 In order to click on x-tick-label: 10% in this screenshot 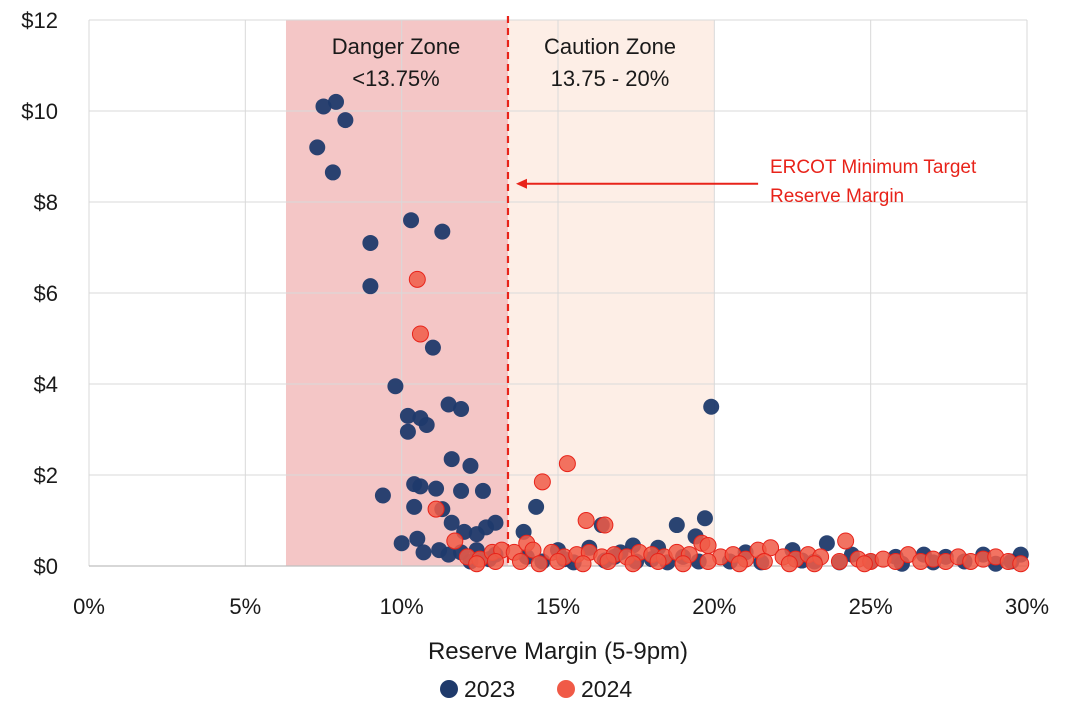, I will do `click(402, 606)`.